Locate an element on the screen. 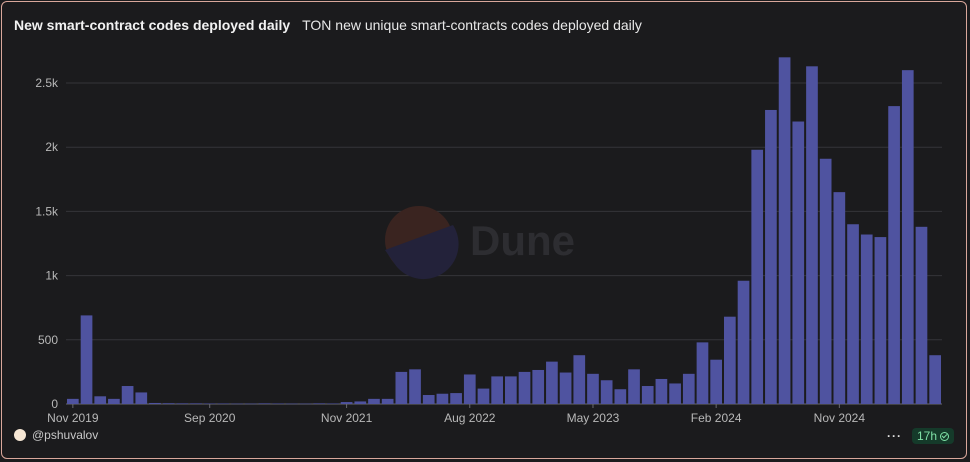  author-name: @pshuvalov is located at coordinates (65, 435).